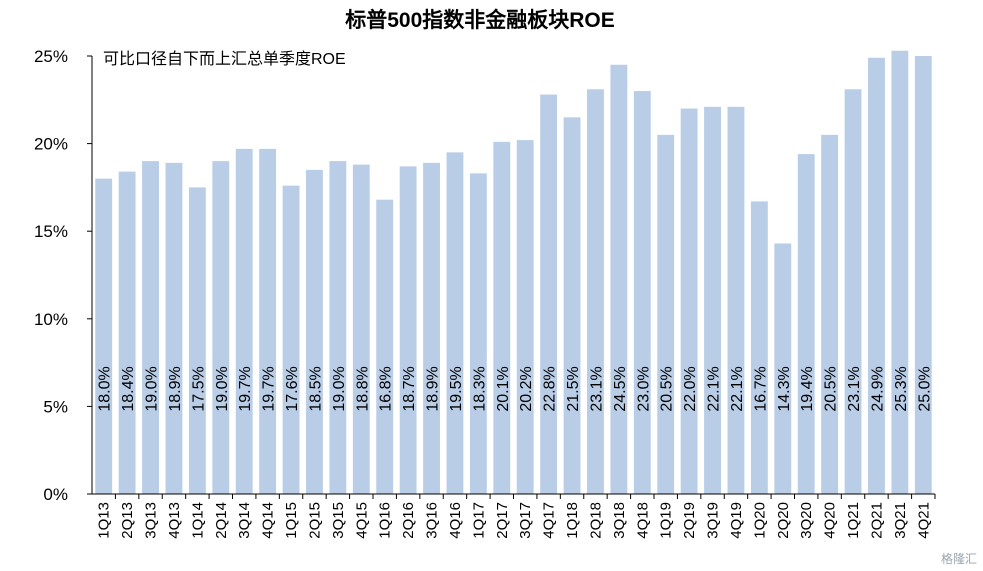 The width and height of the screenshot is (983, 571). What do you see at coordinates (433, 388) in the screenshot?
I see `data-label: 18.9%` at bounding box center [433, 388].